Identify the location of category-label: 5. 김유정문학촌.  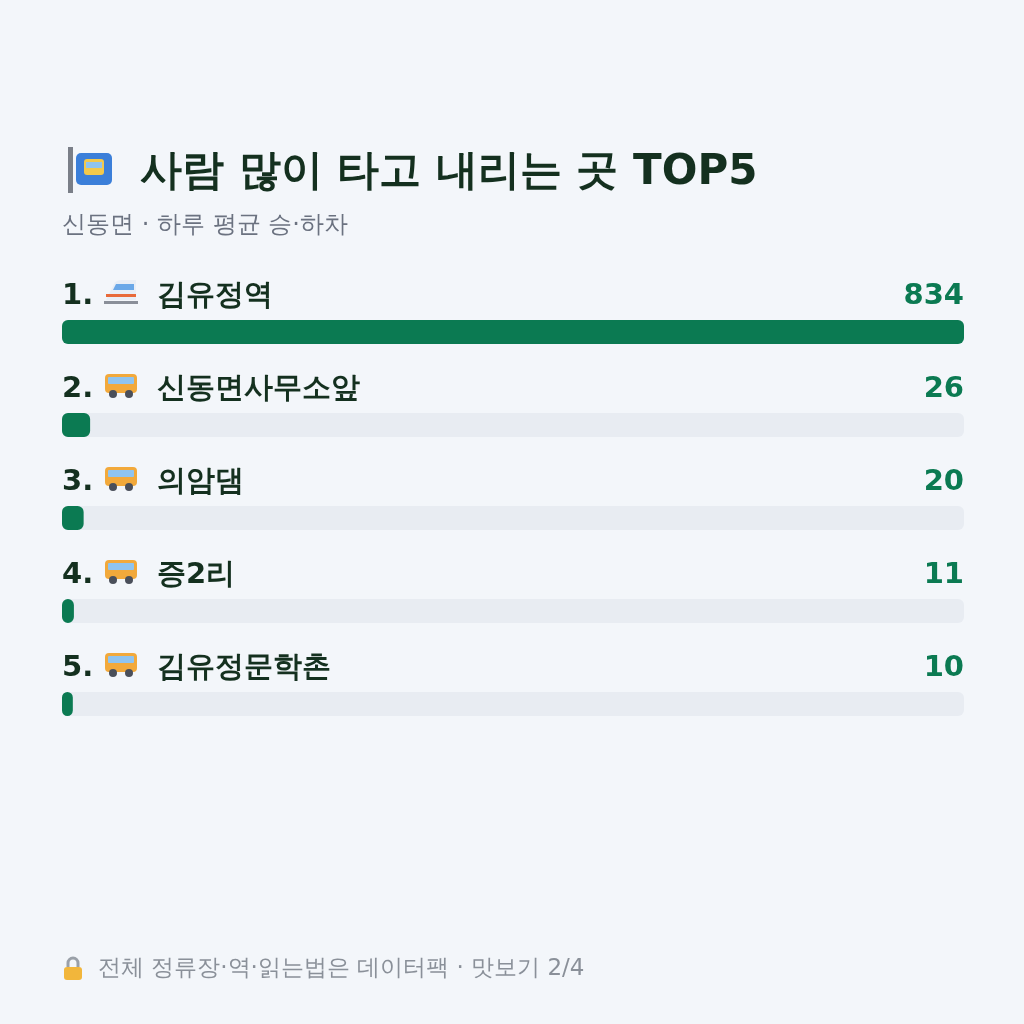
(196, 666).